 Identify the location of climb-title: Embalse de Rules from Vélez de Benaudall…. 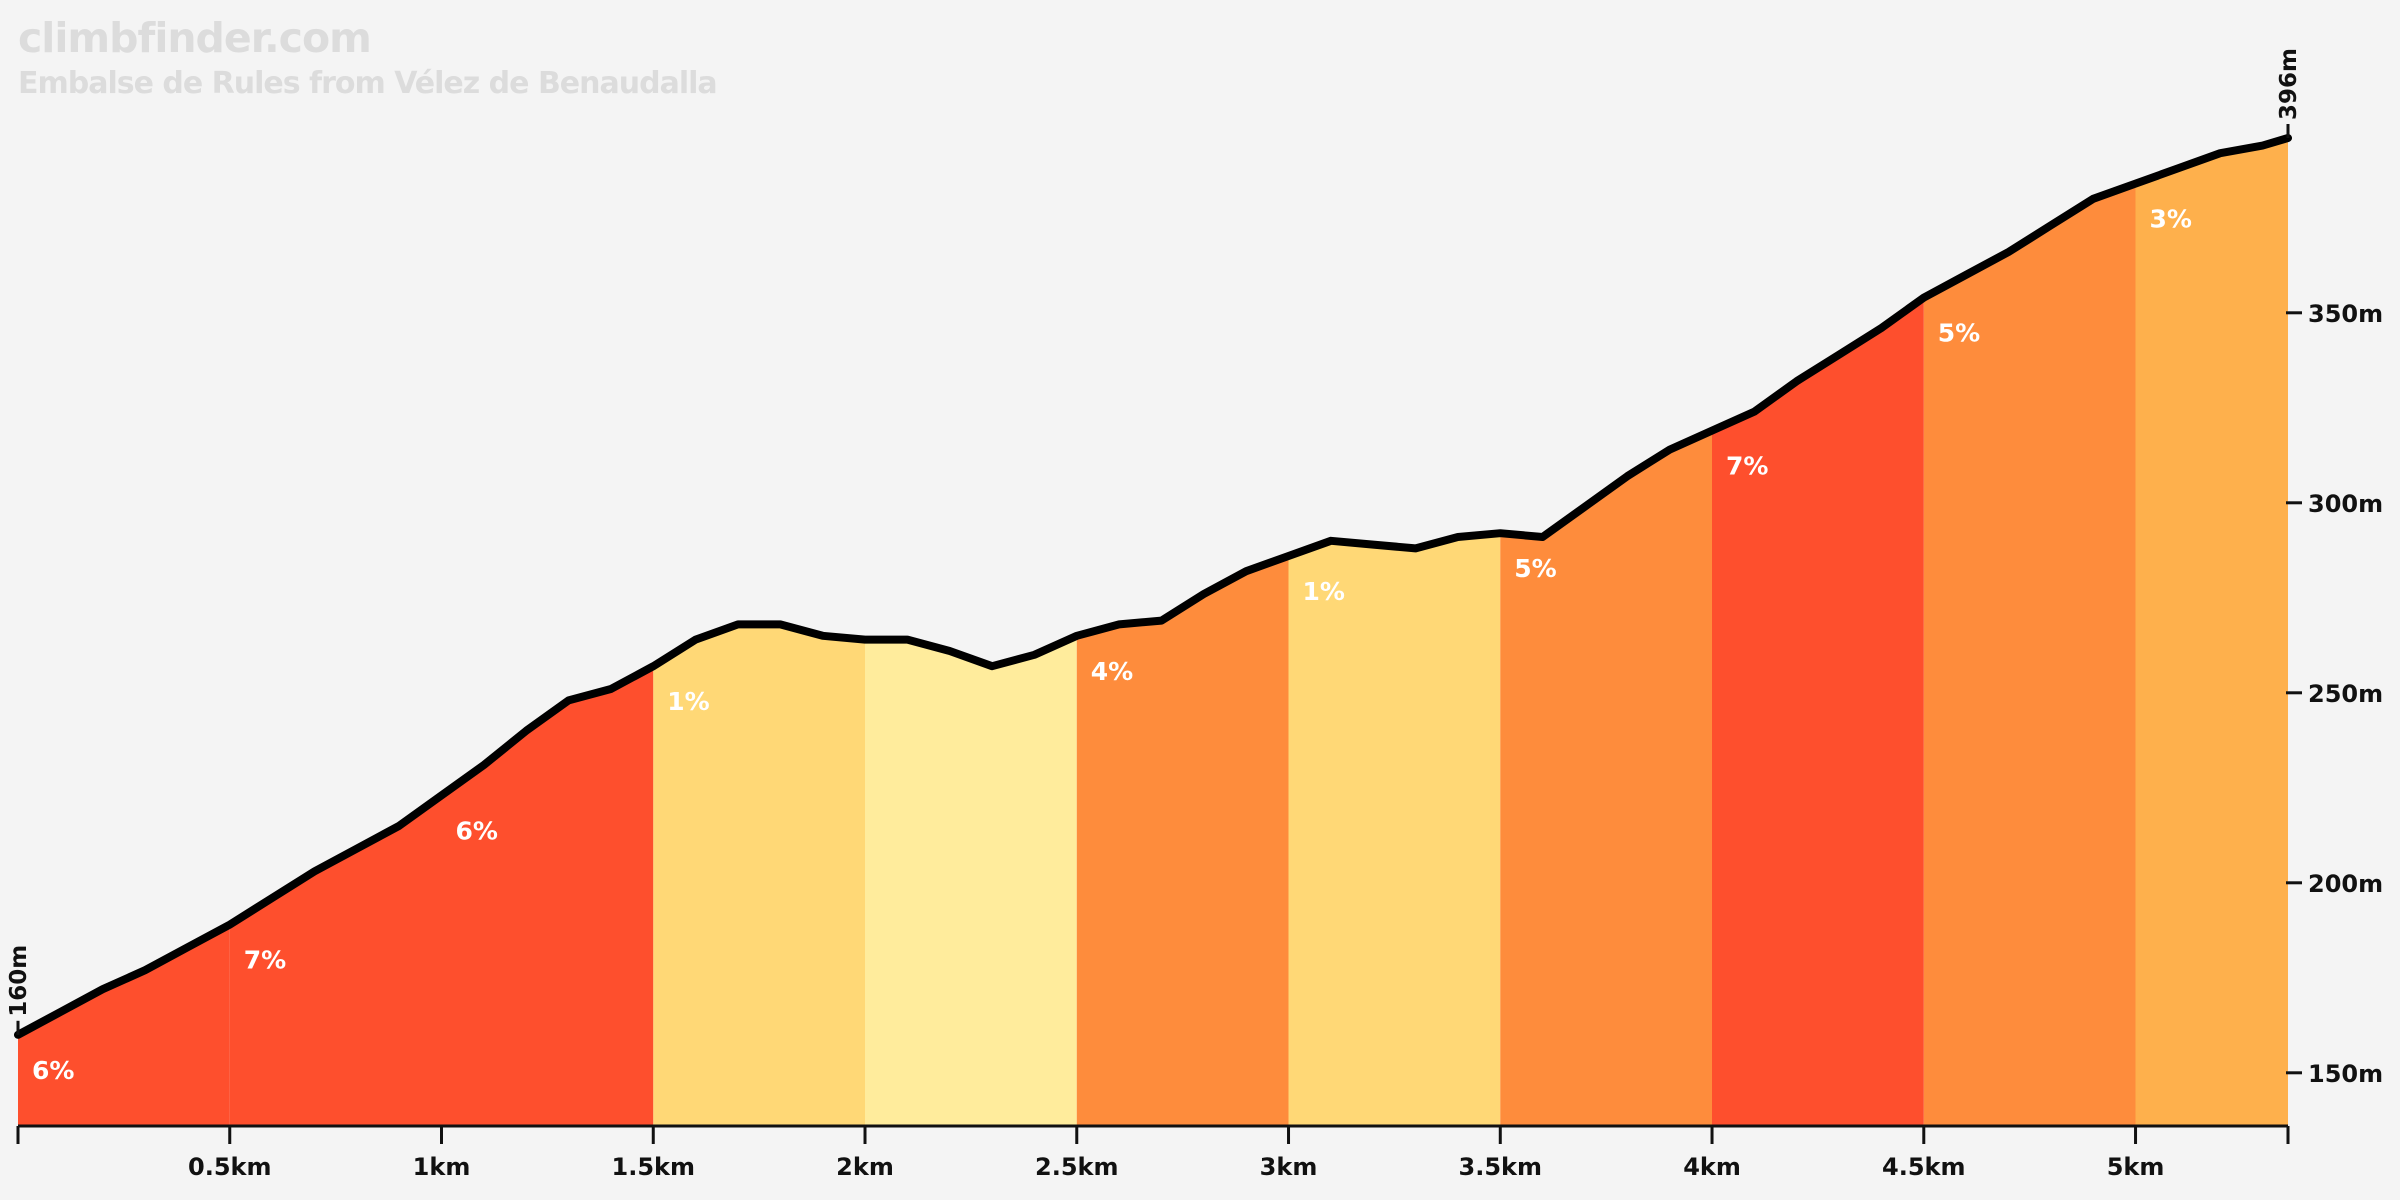
(368, 83).